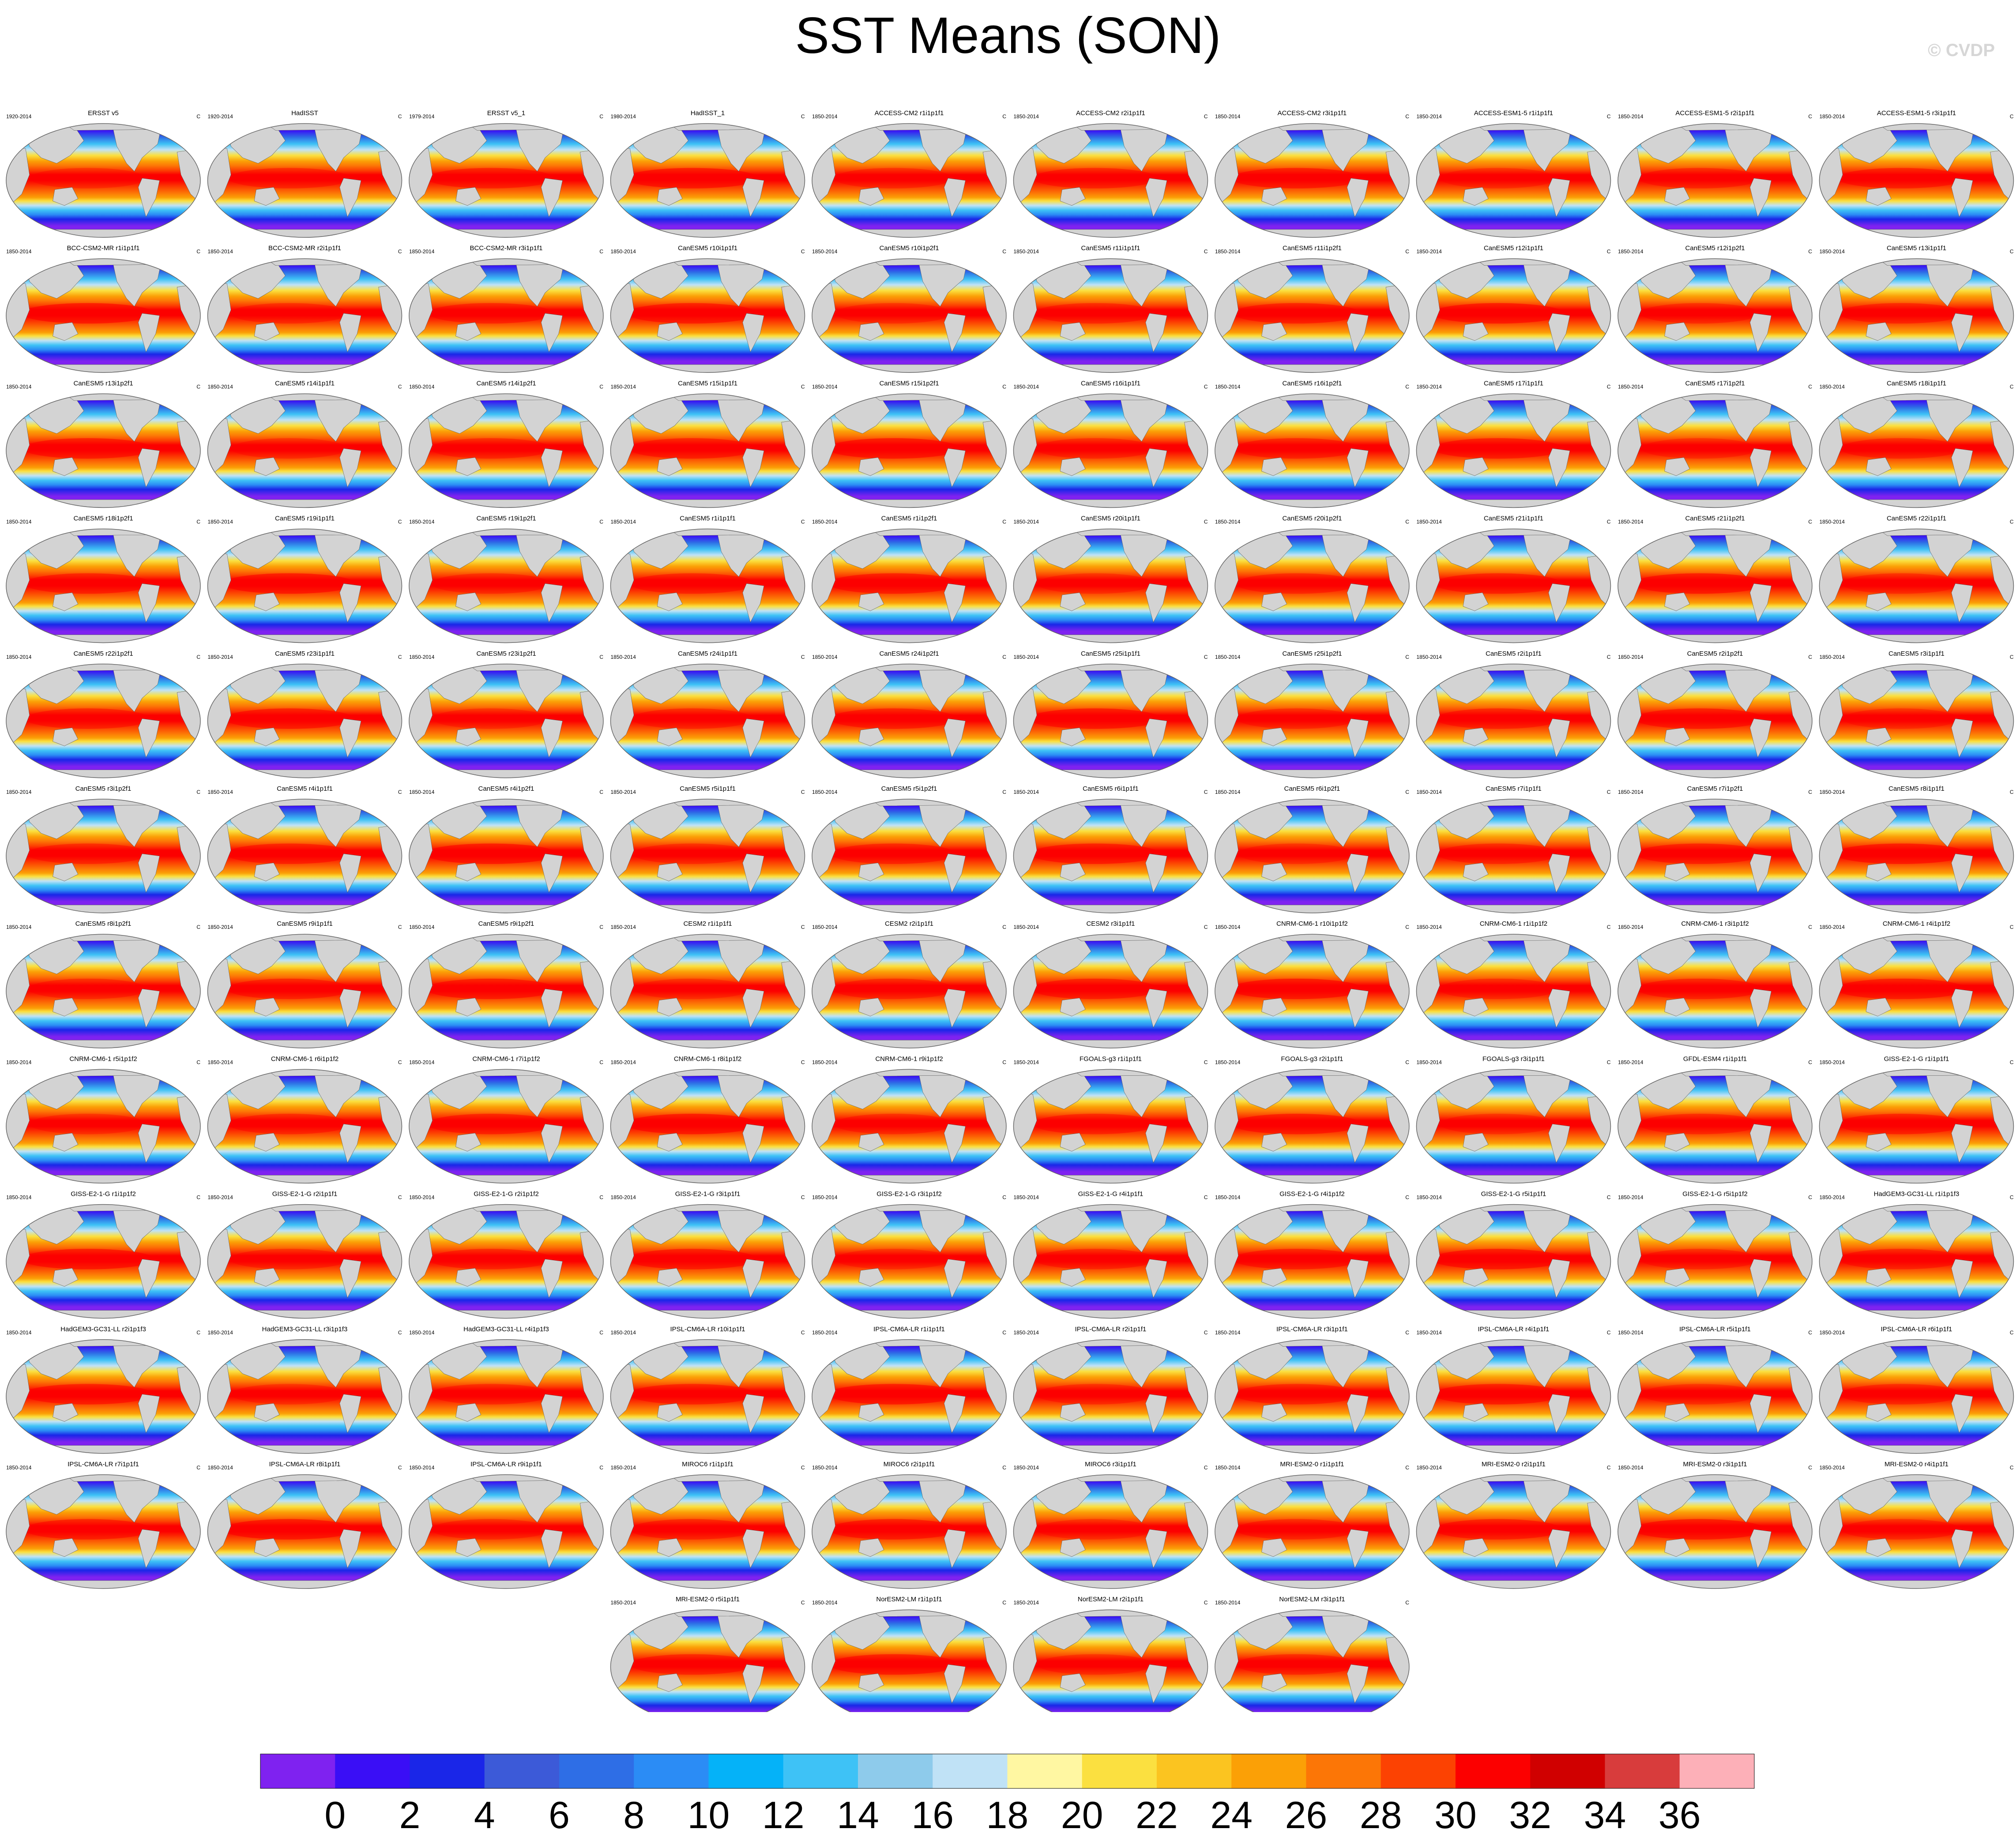  What do you see at coordinates (1312, 174) in the screenshot?
I see `map-panel: 1850-2014 ACCESS-CM2 r3i1p1f1 C` at bounding box center [1312, 174].